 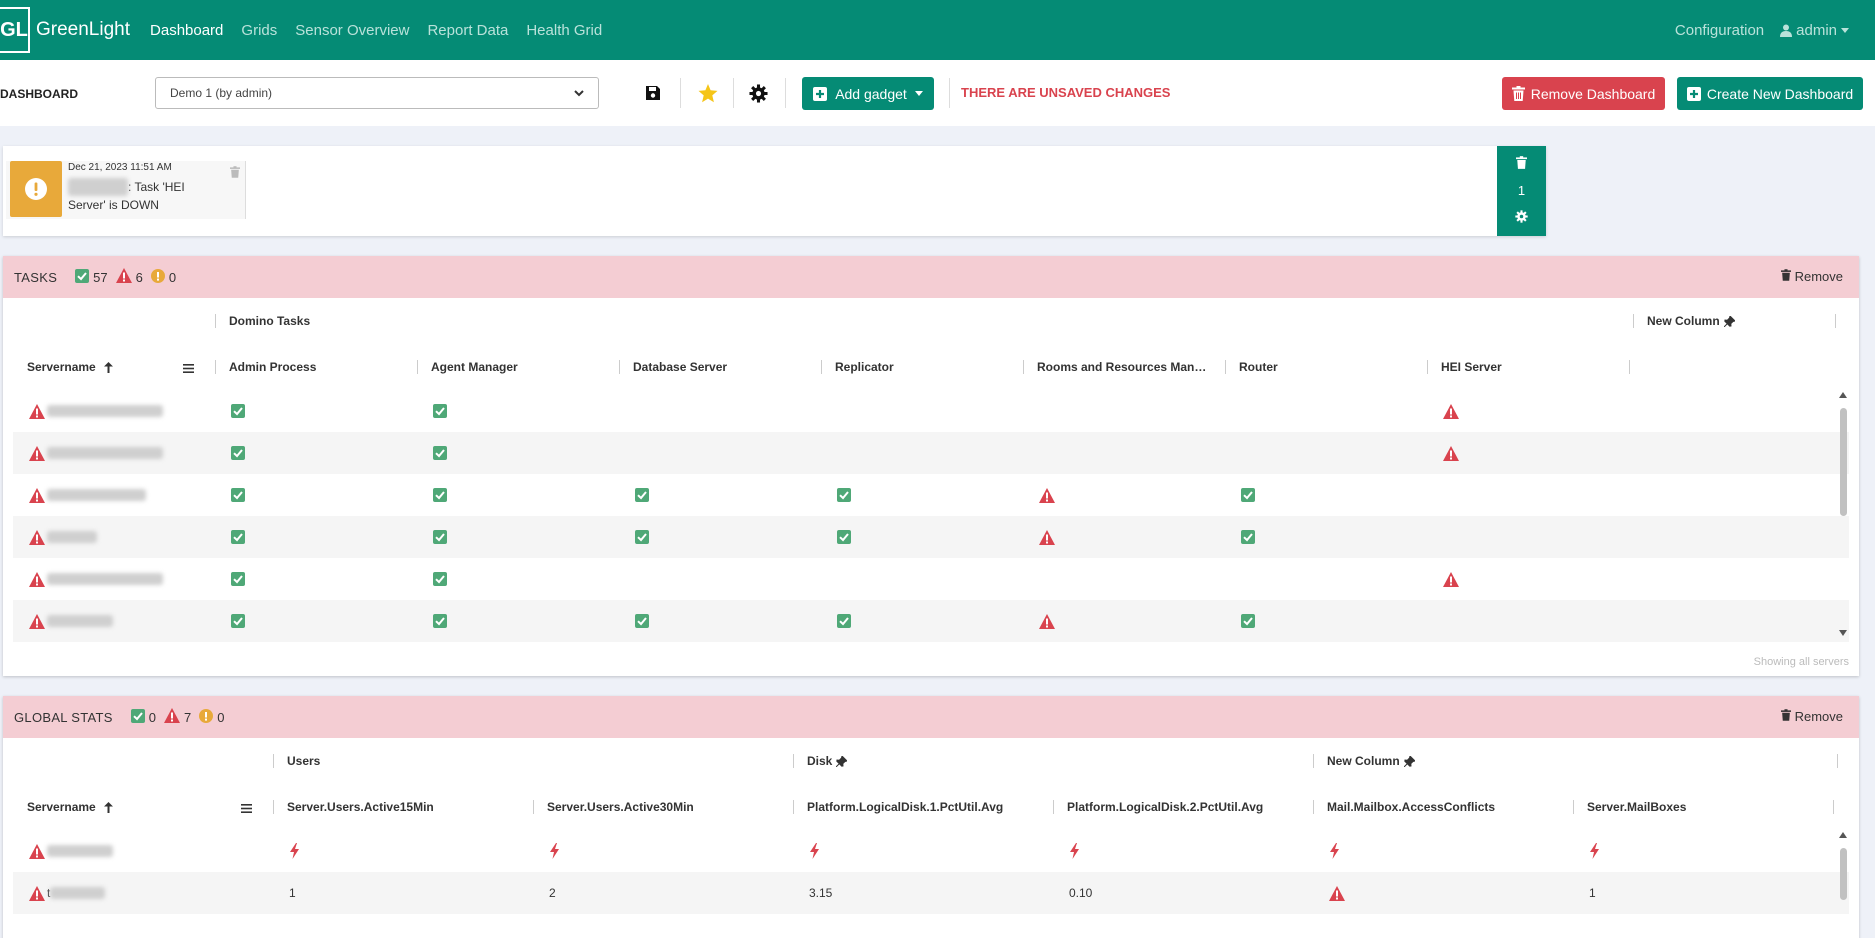 I want to click on column-header-cell: Server.Users.Active15Min, so click(x=403, y=807).